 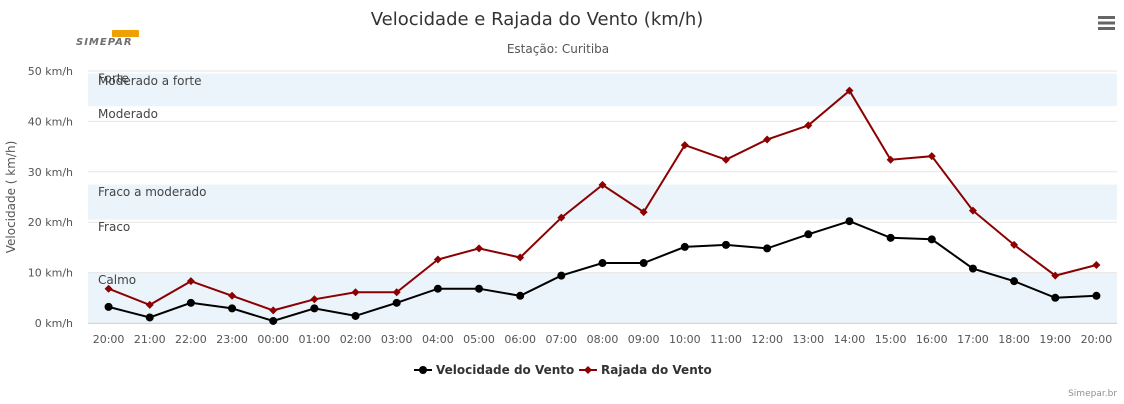 I want to click on legend-item-0: Velocidade do Vento, so click(x=494, y=370).